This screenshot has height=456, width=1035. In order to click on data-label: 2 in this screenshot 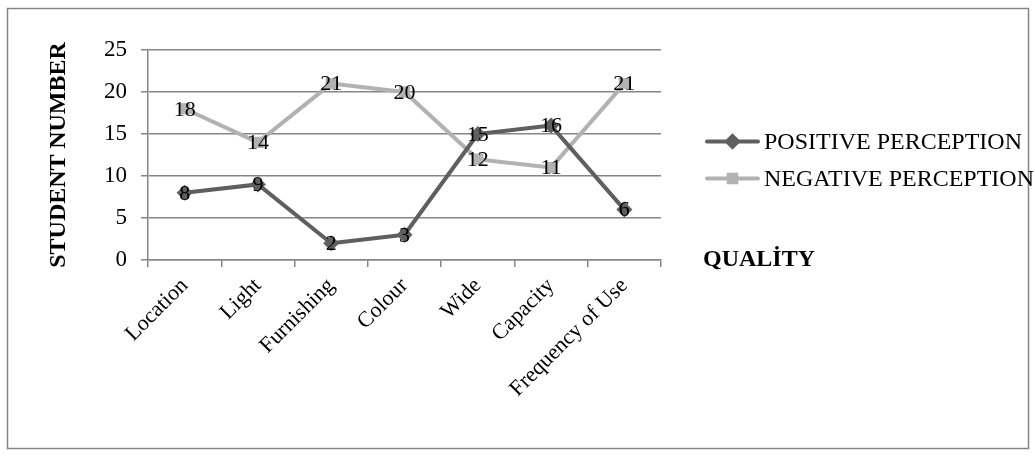, I will do `click(331, 242)`.